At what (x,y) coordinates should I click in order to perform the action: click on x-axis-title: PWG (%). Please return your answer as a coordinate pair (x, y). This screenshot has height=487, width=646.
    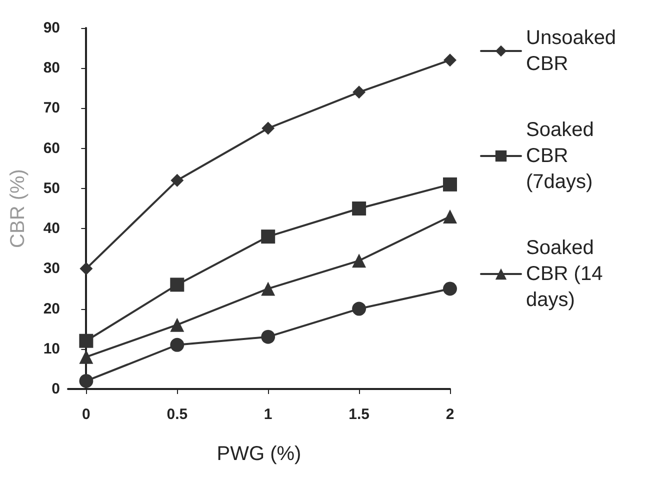
    Looking at the image, I should click on (259, 454).